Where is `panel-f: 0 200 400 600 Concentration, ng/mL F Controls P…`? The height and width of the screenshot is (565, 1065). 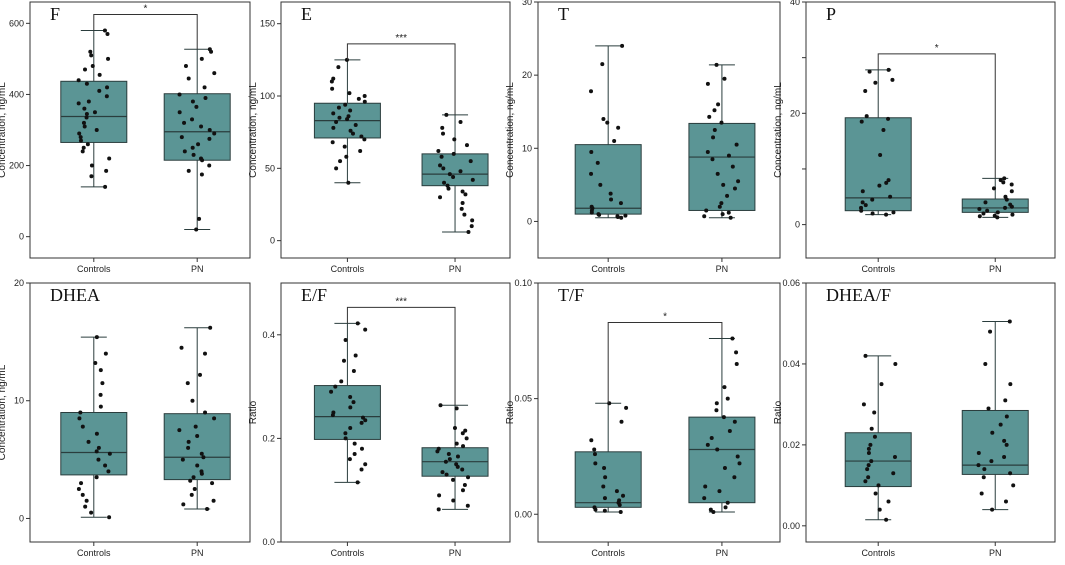
panel-f: 0 200 400 600 Concentration, ng/mL F Controls P… is located at coordinates (125, 137).